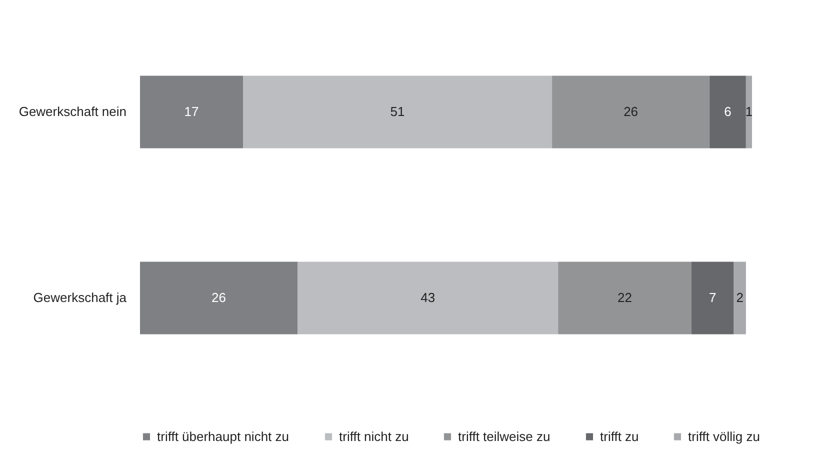  I want to click on data-label: 43, so click(428, 297).